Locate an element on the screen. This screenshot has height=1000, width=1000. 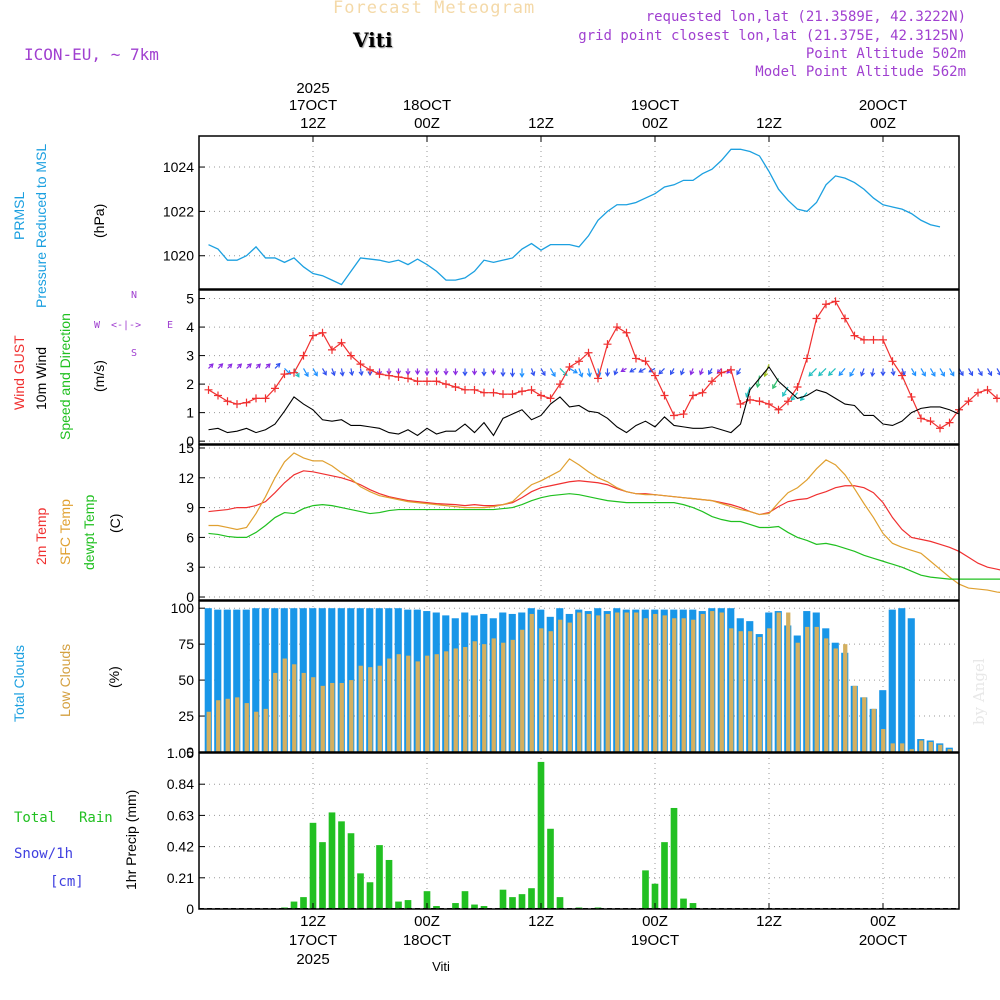
x-axis-top-label: 18OCT is located at coordinates (427, 105).